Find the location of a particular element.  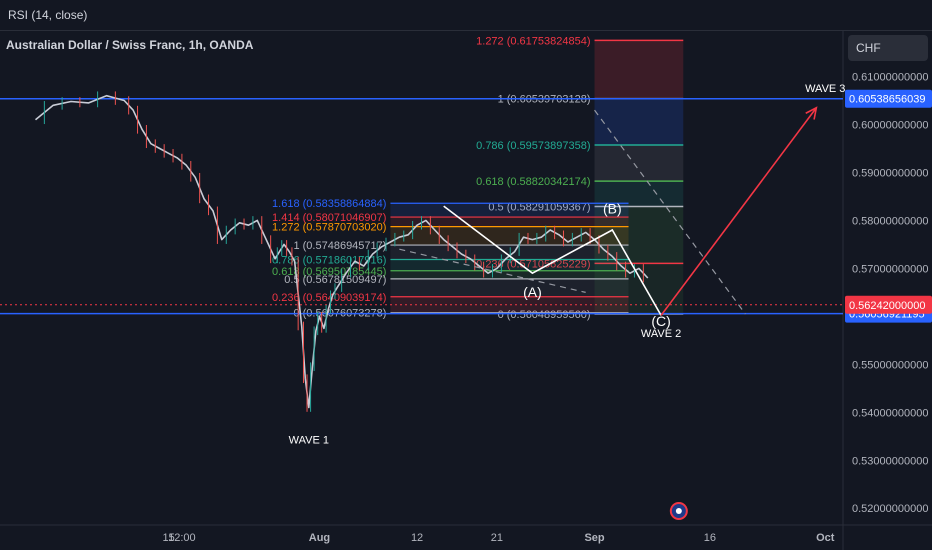

fib-left-level-label: 0.786 (0.57186017916) is located at coordinates (329, 260).